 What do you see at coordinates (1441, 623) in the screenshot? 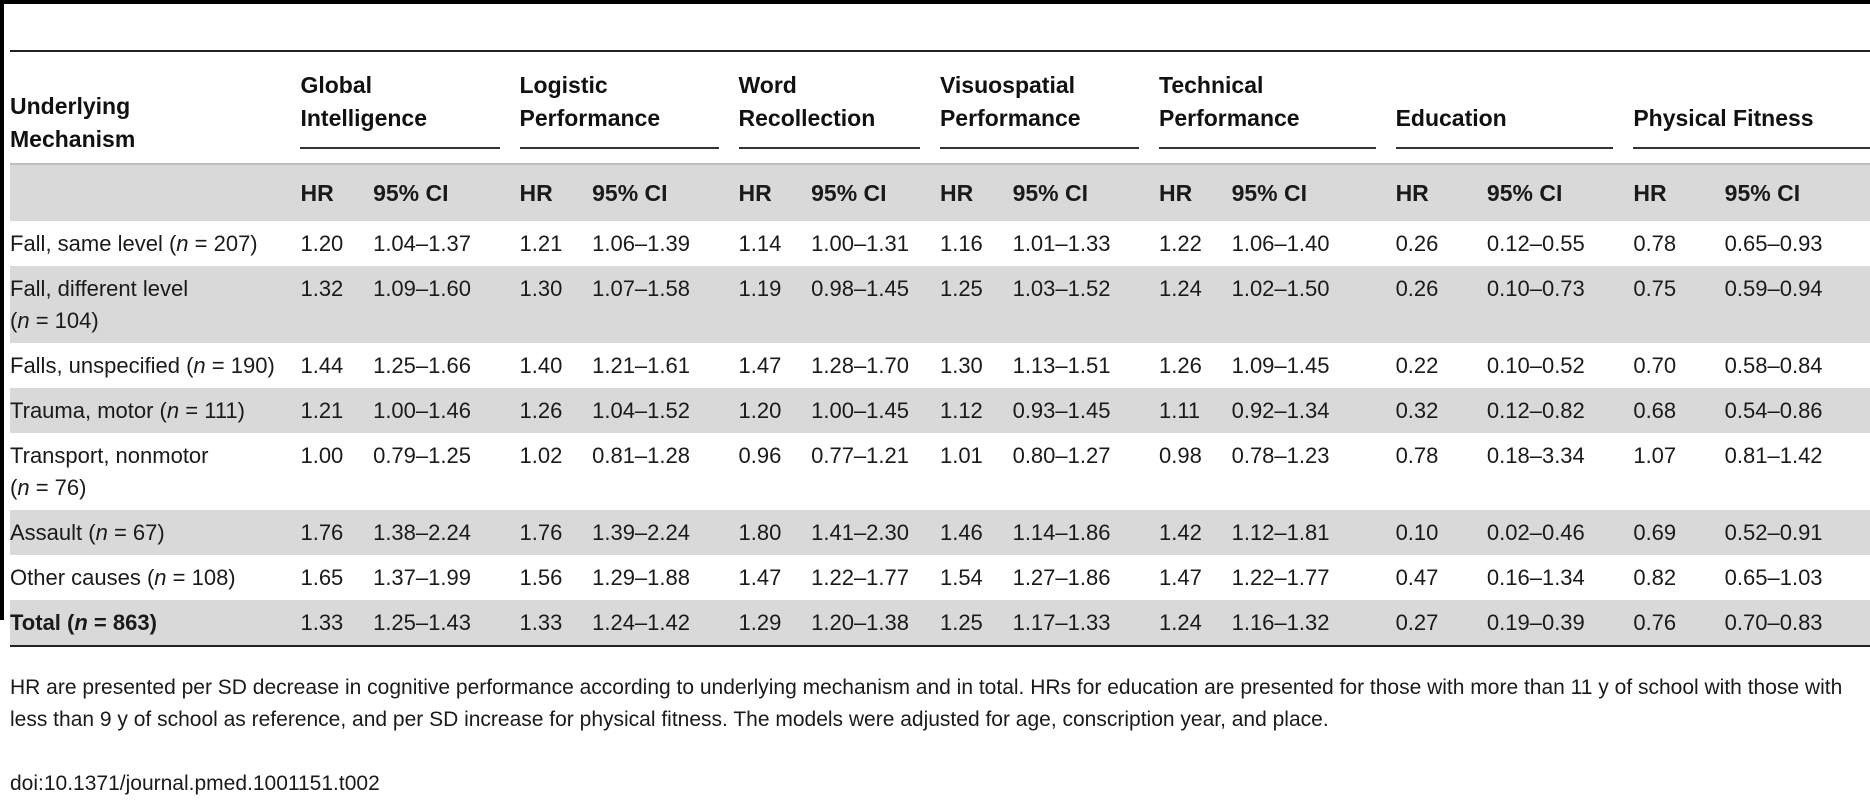
I see `hr-cell: 0.27` at bounding box center [1441, 623].